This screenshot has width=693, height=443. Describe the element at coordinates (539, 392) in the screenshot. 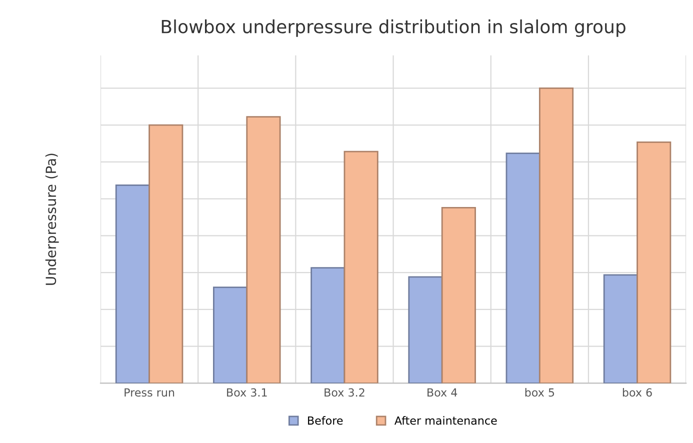

I see `x-tick-label: box 5` at that location.